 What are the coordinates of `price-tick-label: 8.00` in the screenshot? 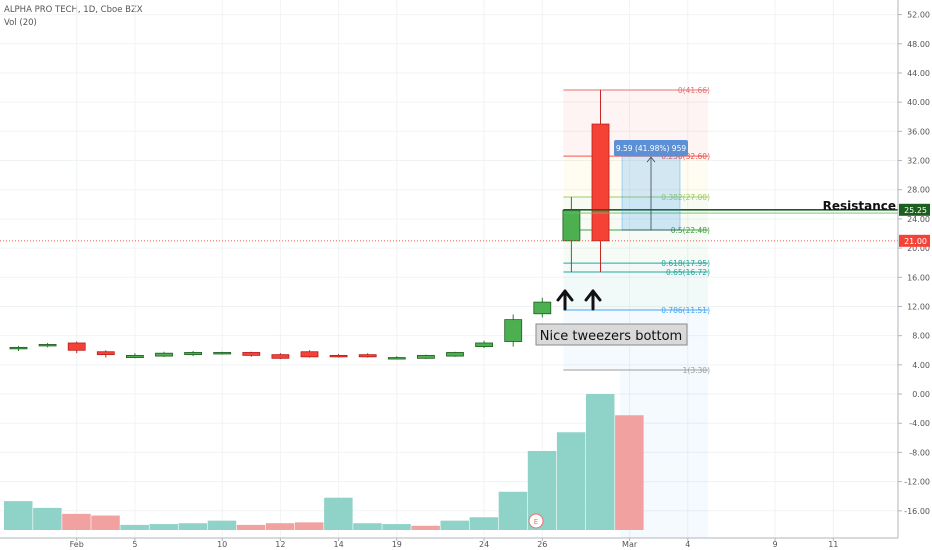 It's located at (921, 336).